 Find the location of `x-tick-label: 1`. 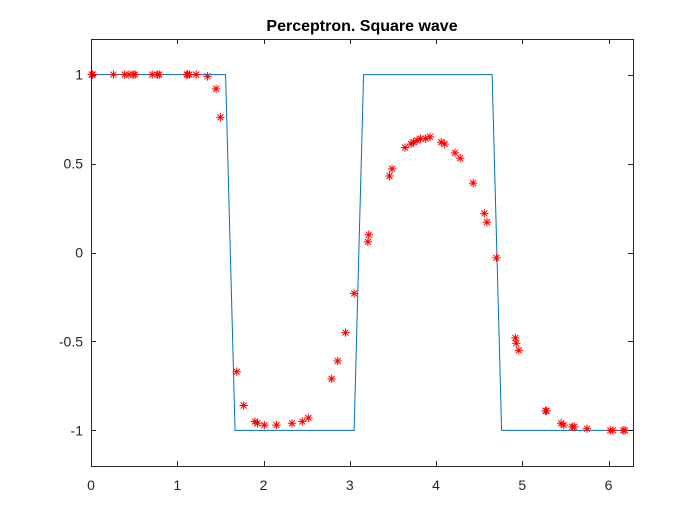

x-tick-label: 1 is located at coordinates (177, 485).